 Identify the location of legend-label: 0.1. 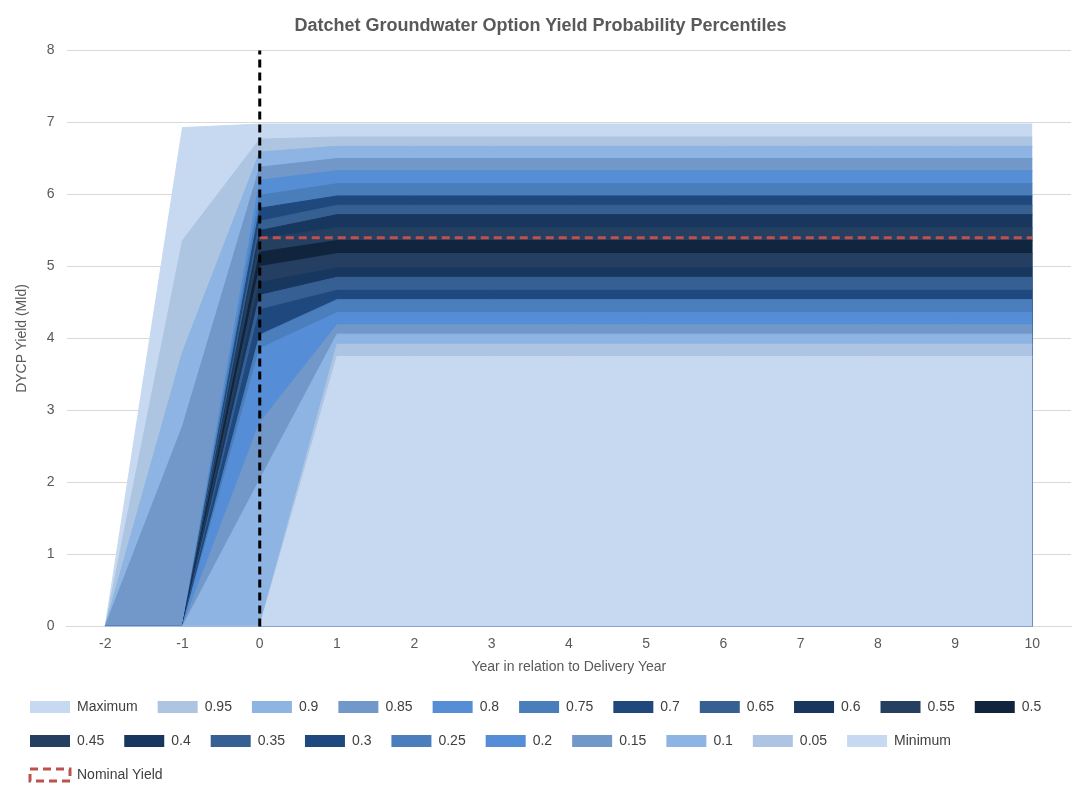
(723, 739).